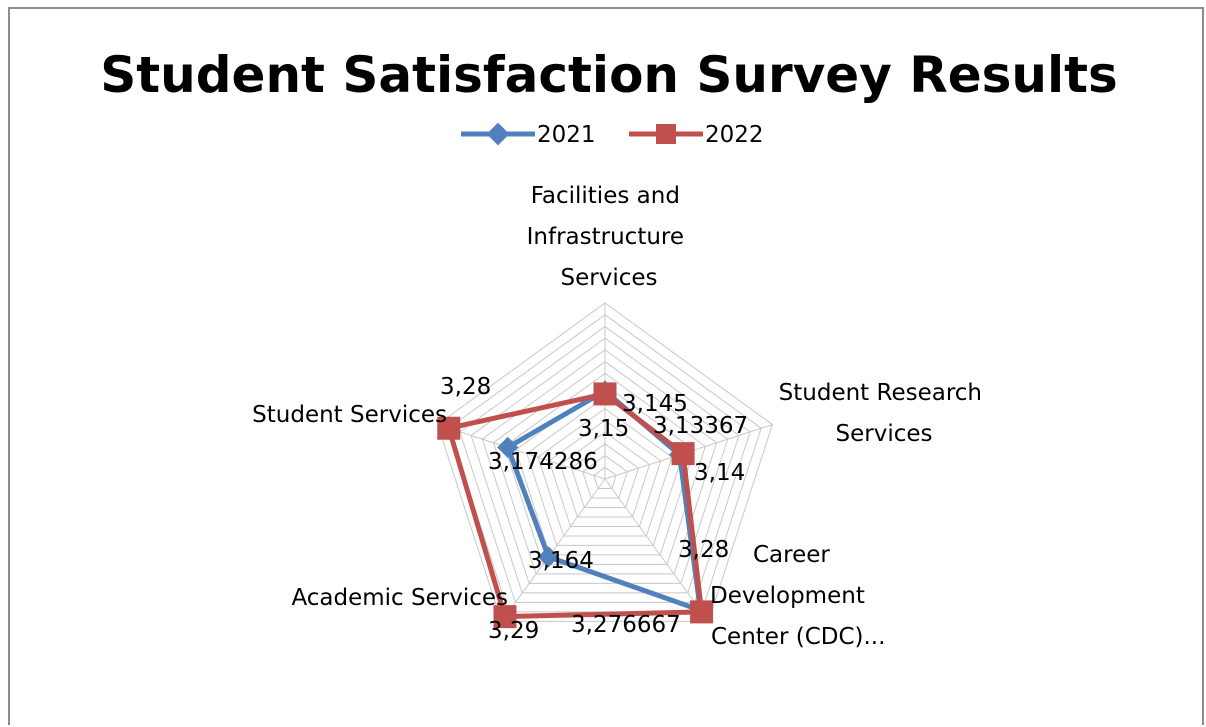 The height and width of the screenshot is (727, 1206). Describe the element at coordinates (603, 429) in the screenshot. I see `data-label-2021-facilities: 3,15` at that location.